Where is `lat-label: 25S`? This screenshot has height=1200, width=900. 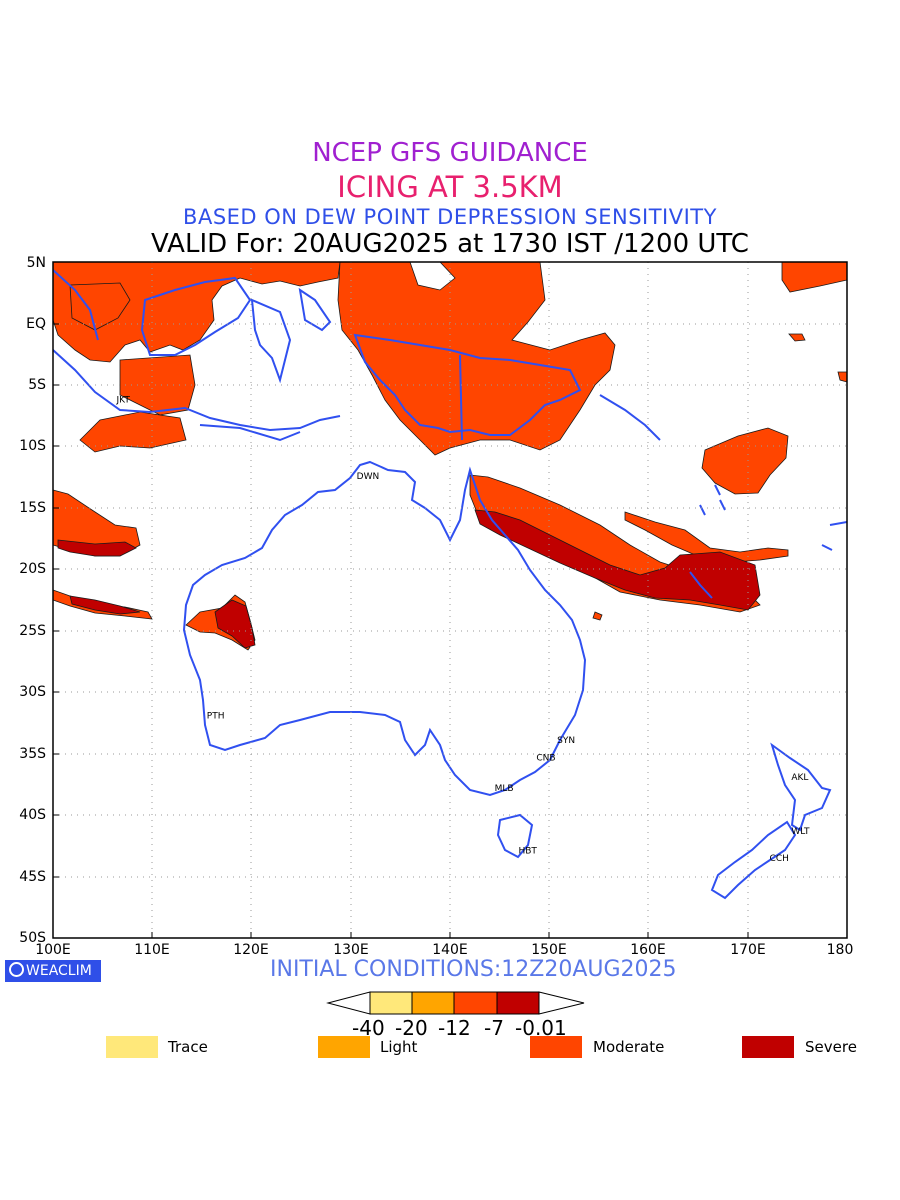
lat-label: 25S is located at coordinates (32, 631).